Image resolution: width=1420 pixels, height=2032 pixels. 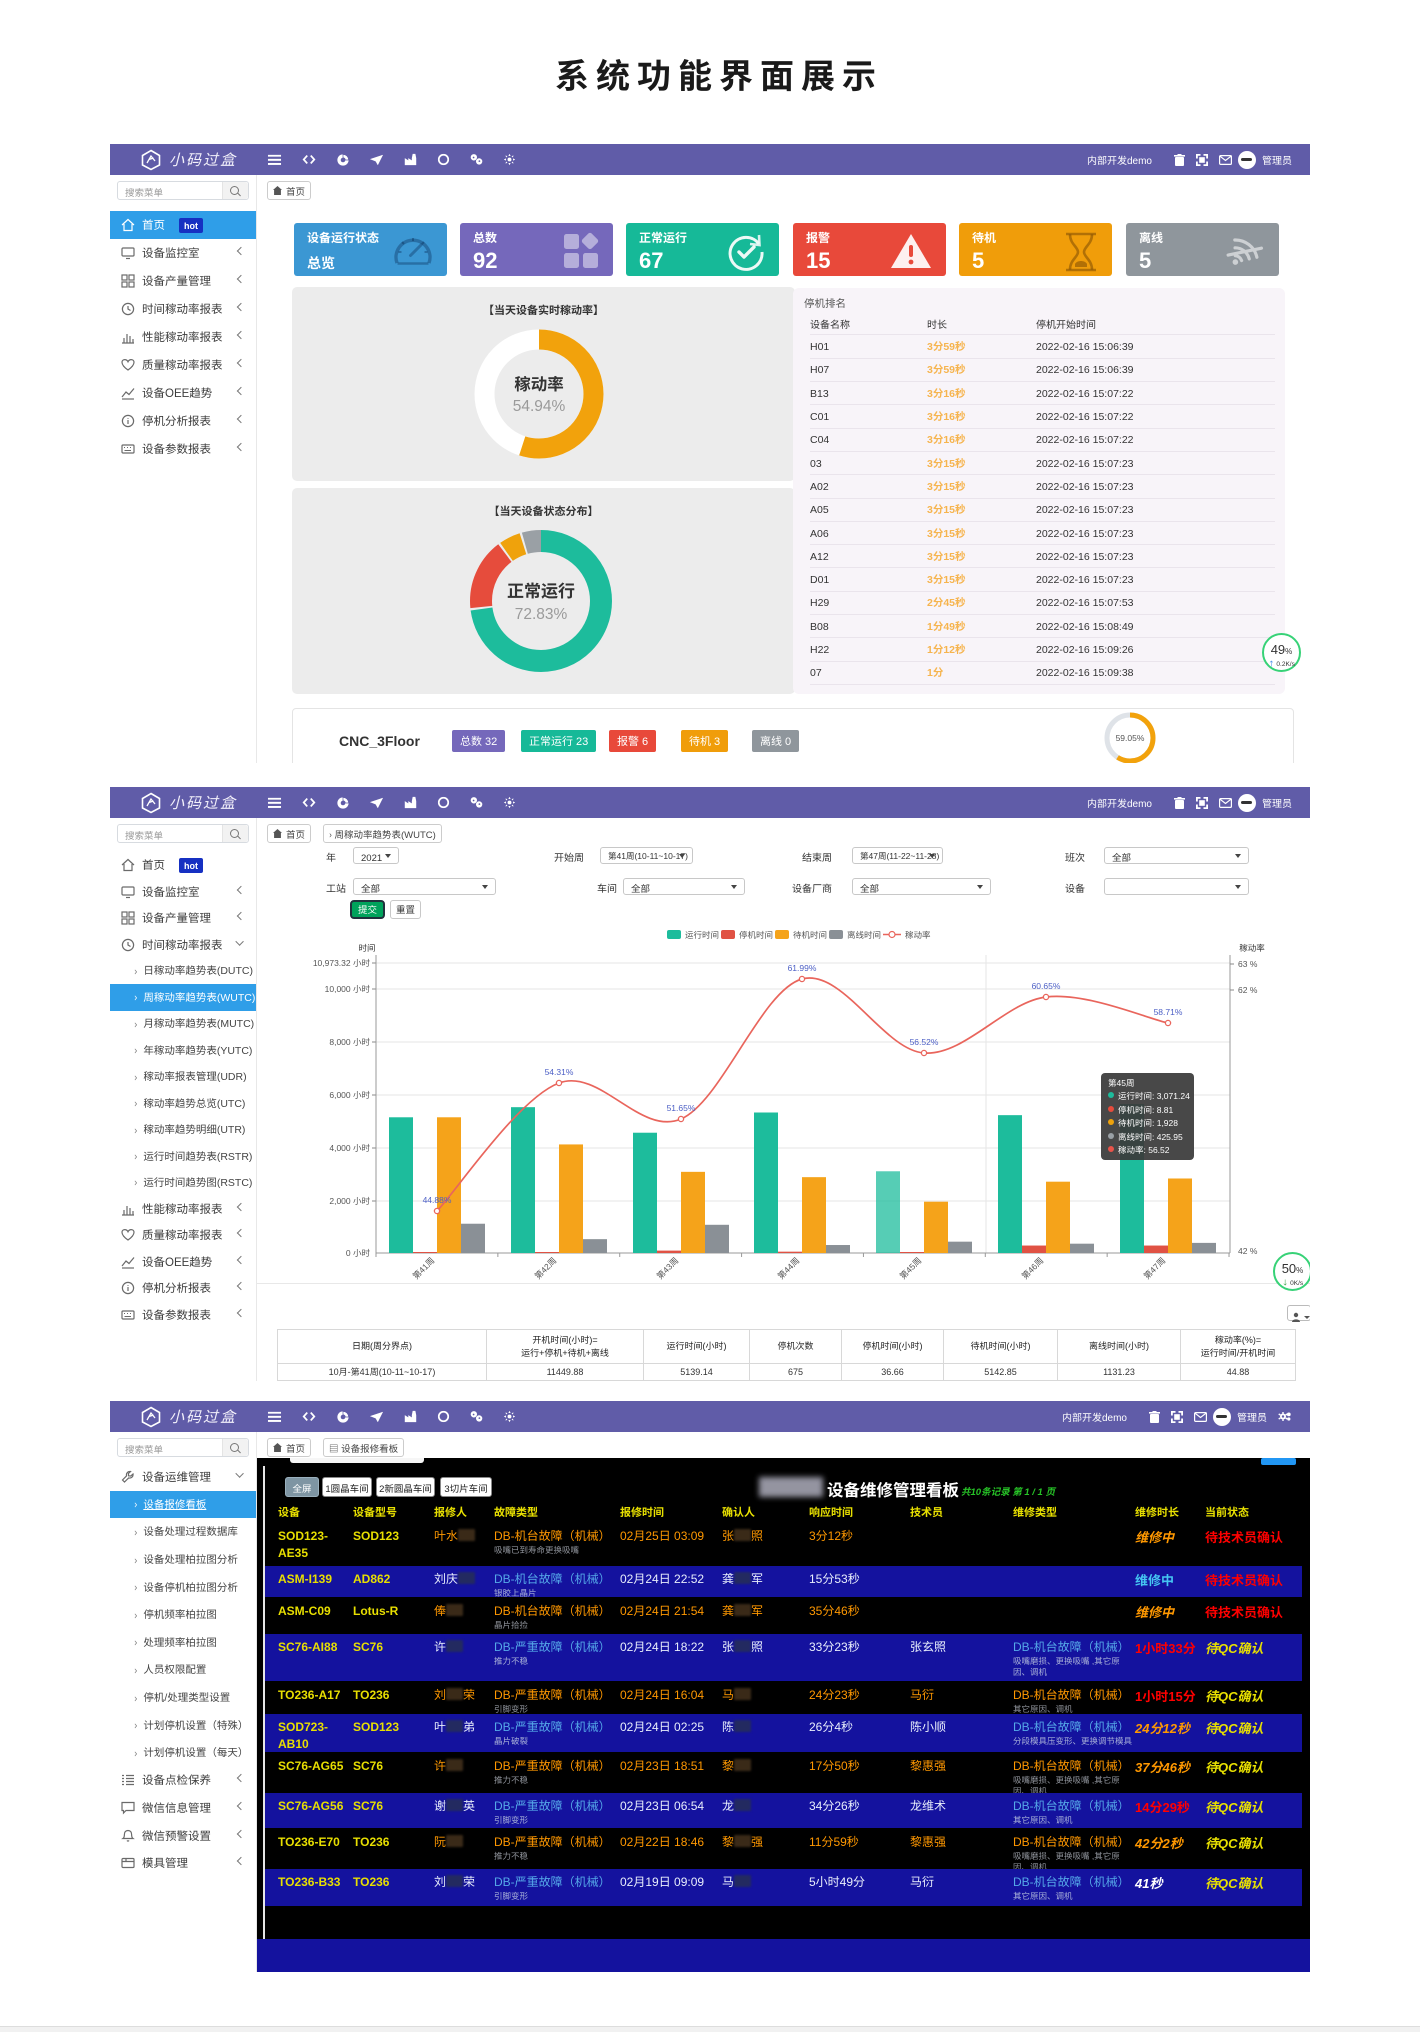 I want to click on svg-text: 61.99%, so click(x=802, y=968).